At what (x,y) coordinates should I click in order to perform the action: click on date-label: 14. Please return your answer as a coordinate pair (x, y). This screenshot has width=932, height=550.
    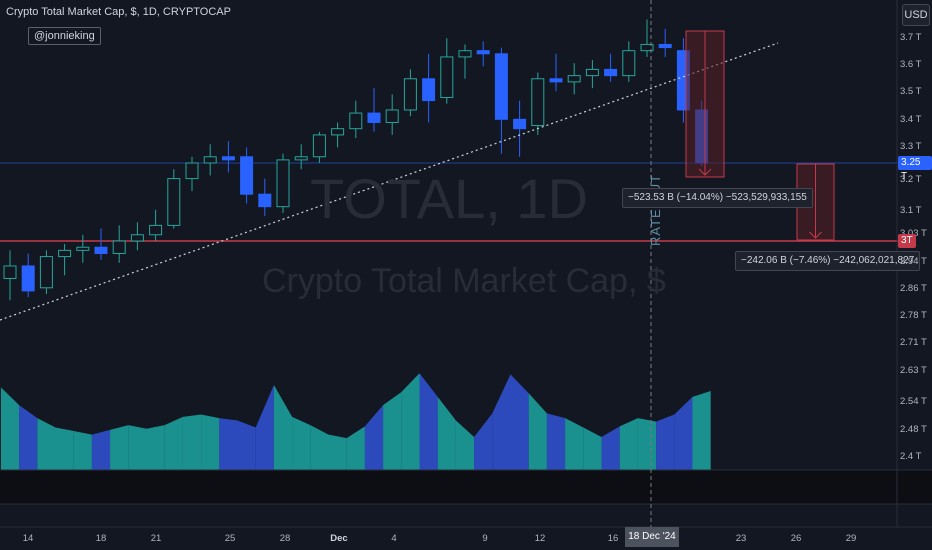
    Looking at the image, I should click on (28, 538).